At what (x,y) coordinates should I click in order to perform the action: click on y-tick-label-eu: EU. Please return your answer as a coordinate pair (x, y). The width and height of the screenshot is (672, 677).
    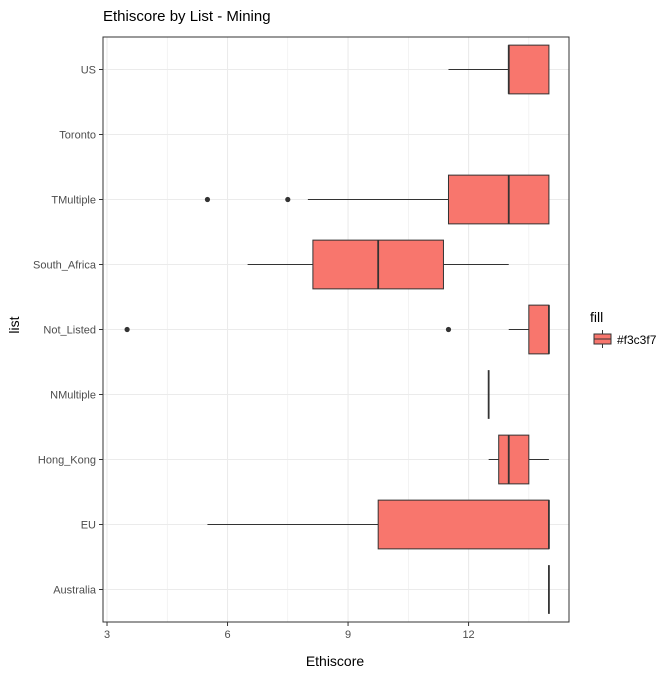
    Looking at the image, I should click on (88, 526).